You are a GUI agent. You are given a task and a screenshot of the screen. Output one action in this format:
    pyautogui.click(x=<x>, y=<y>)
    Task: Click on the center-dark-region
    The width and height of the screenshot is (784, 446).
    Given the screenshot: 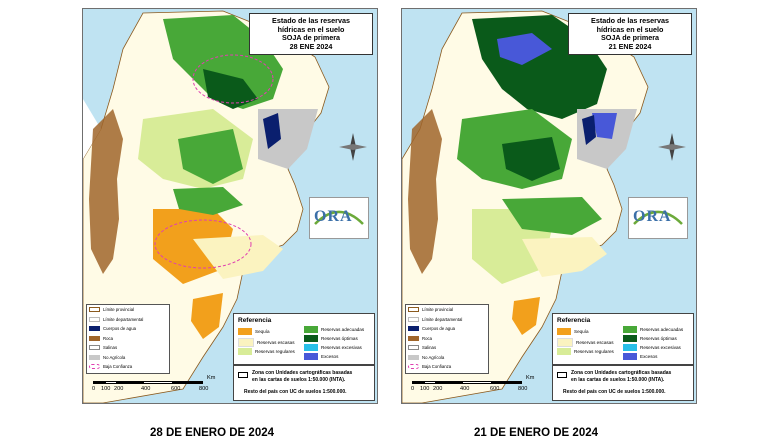 What is the action you would take?
    pyautogui.click(x=531, y=159)
    